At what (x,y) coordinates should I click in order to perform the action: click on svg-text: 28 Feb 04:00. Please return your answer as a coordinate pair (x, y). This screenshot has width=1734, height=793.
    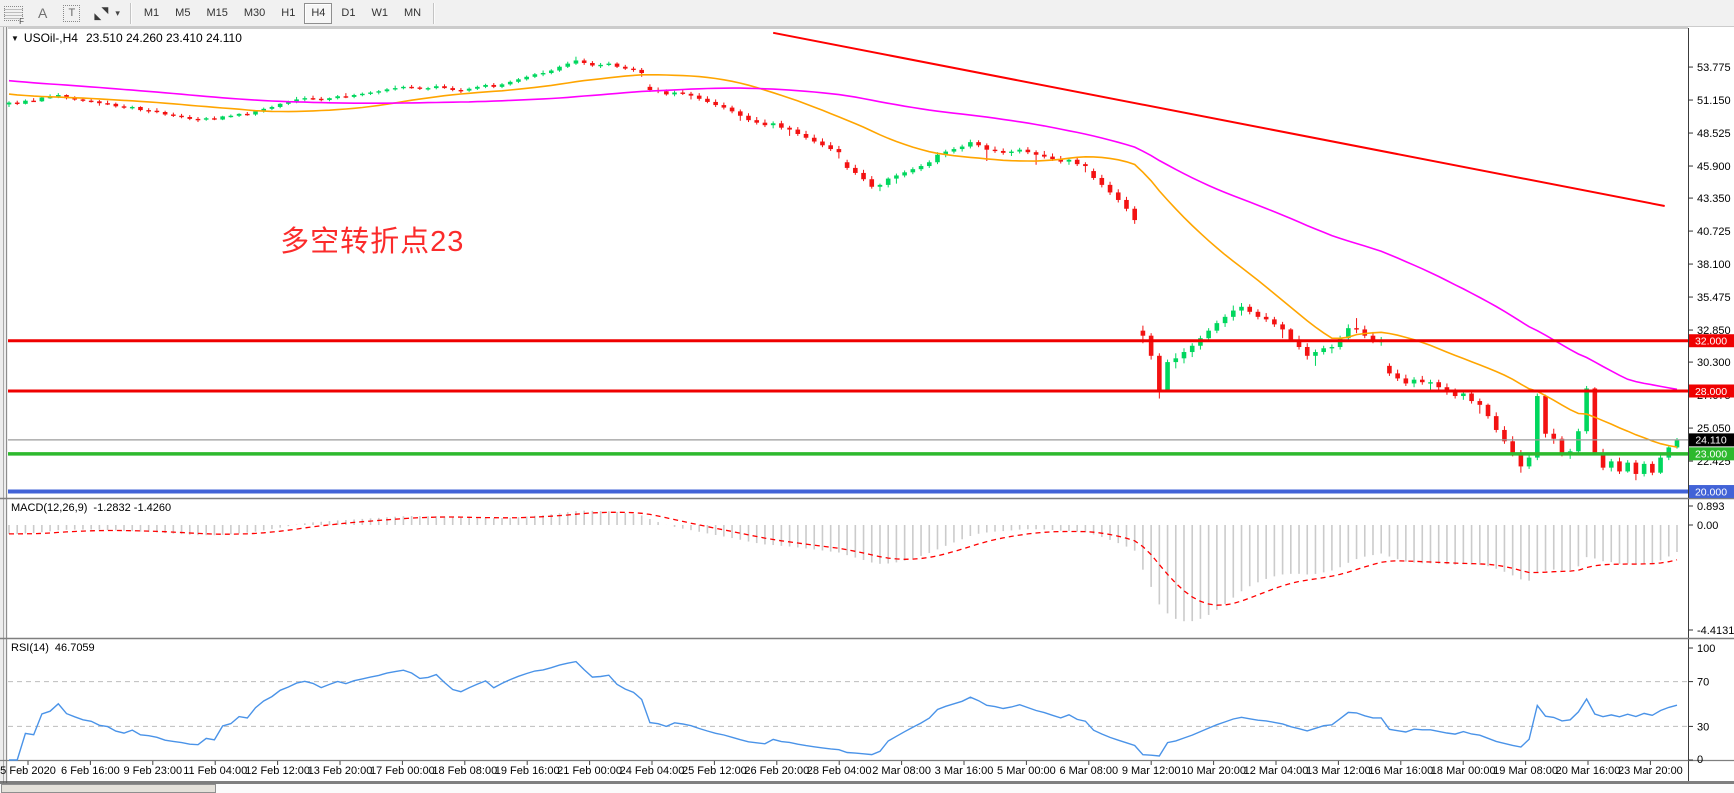
    Looking at the image, I should click on (839, 771).